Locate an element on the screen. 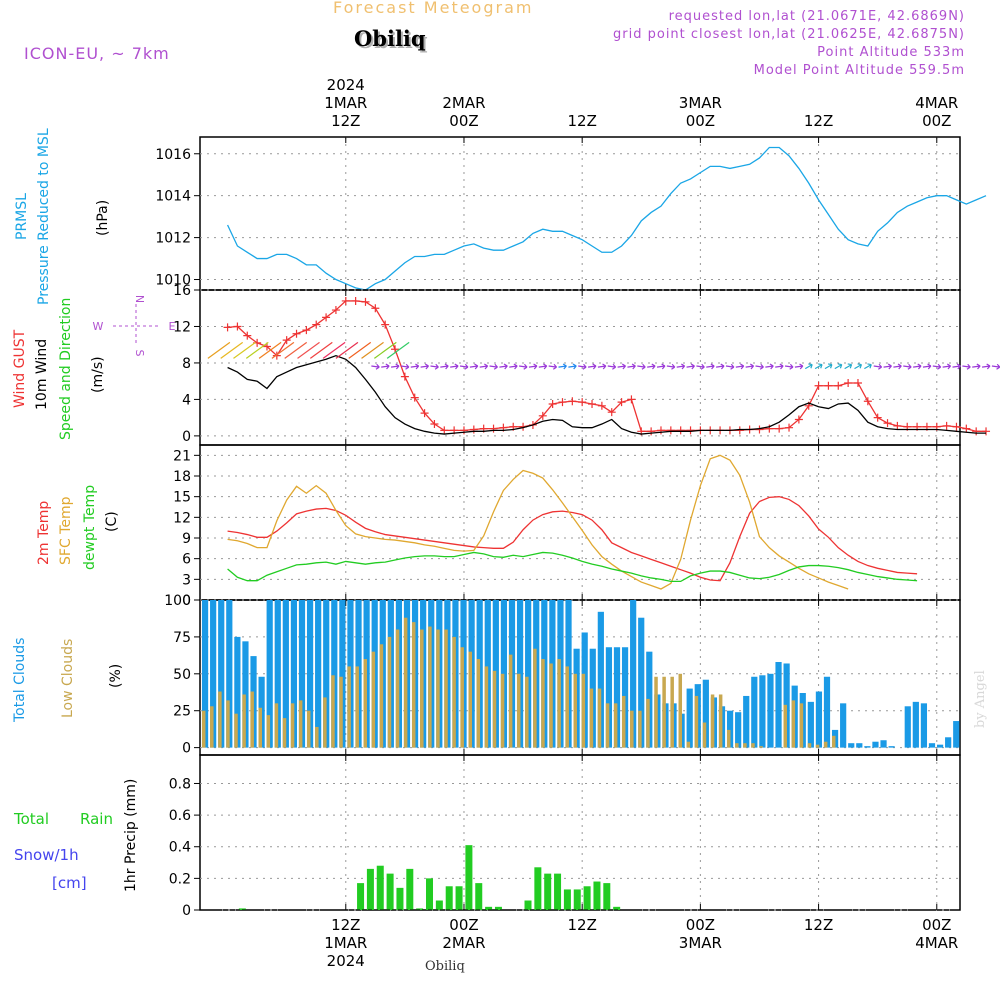 This screenshot has width=1000, height=1000. bottom-time-label: 3MAR is located at coordinates (700, 943).